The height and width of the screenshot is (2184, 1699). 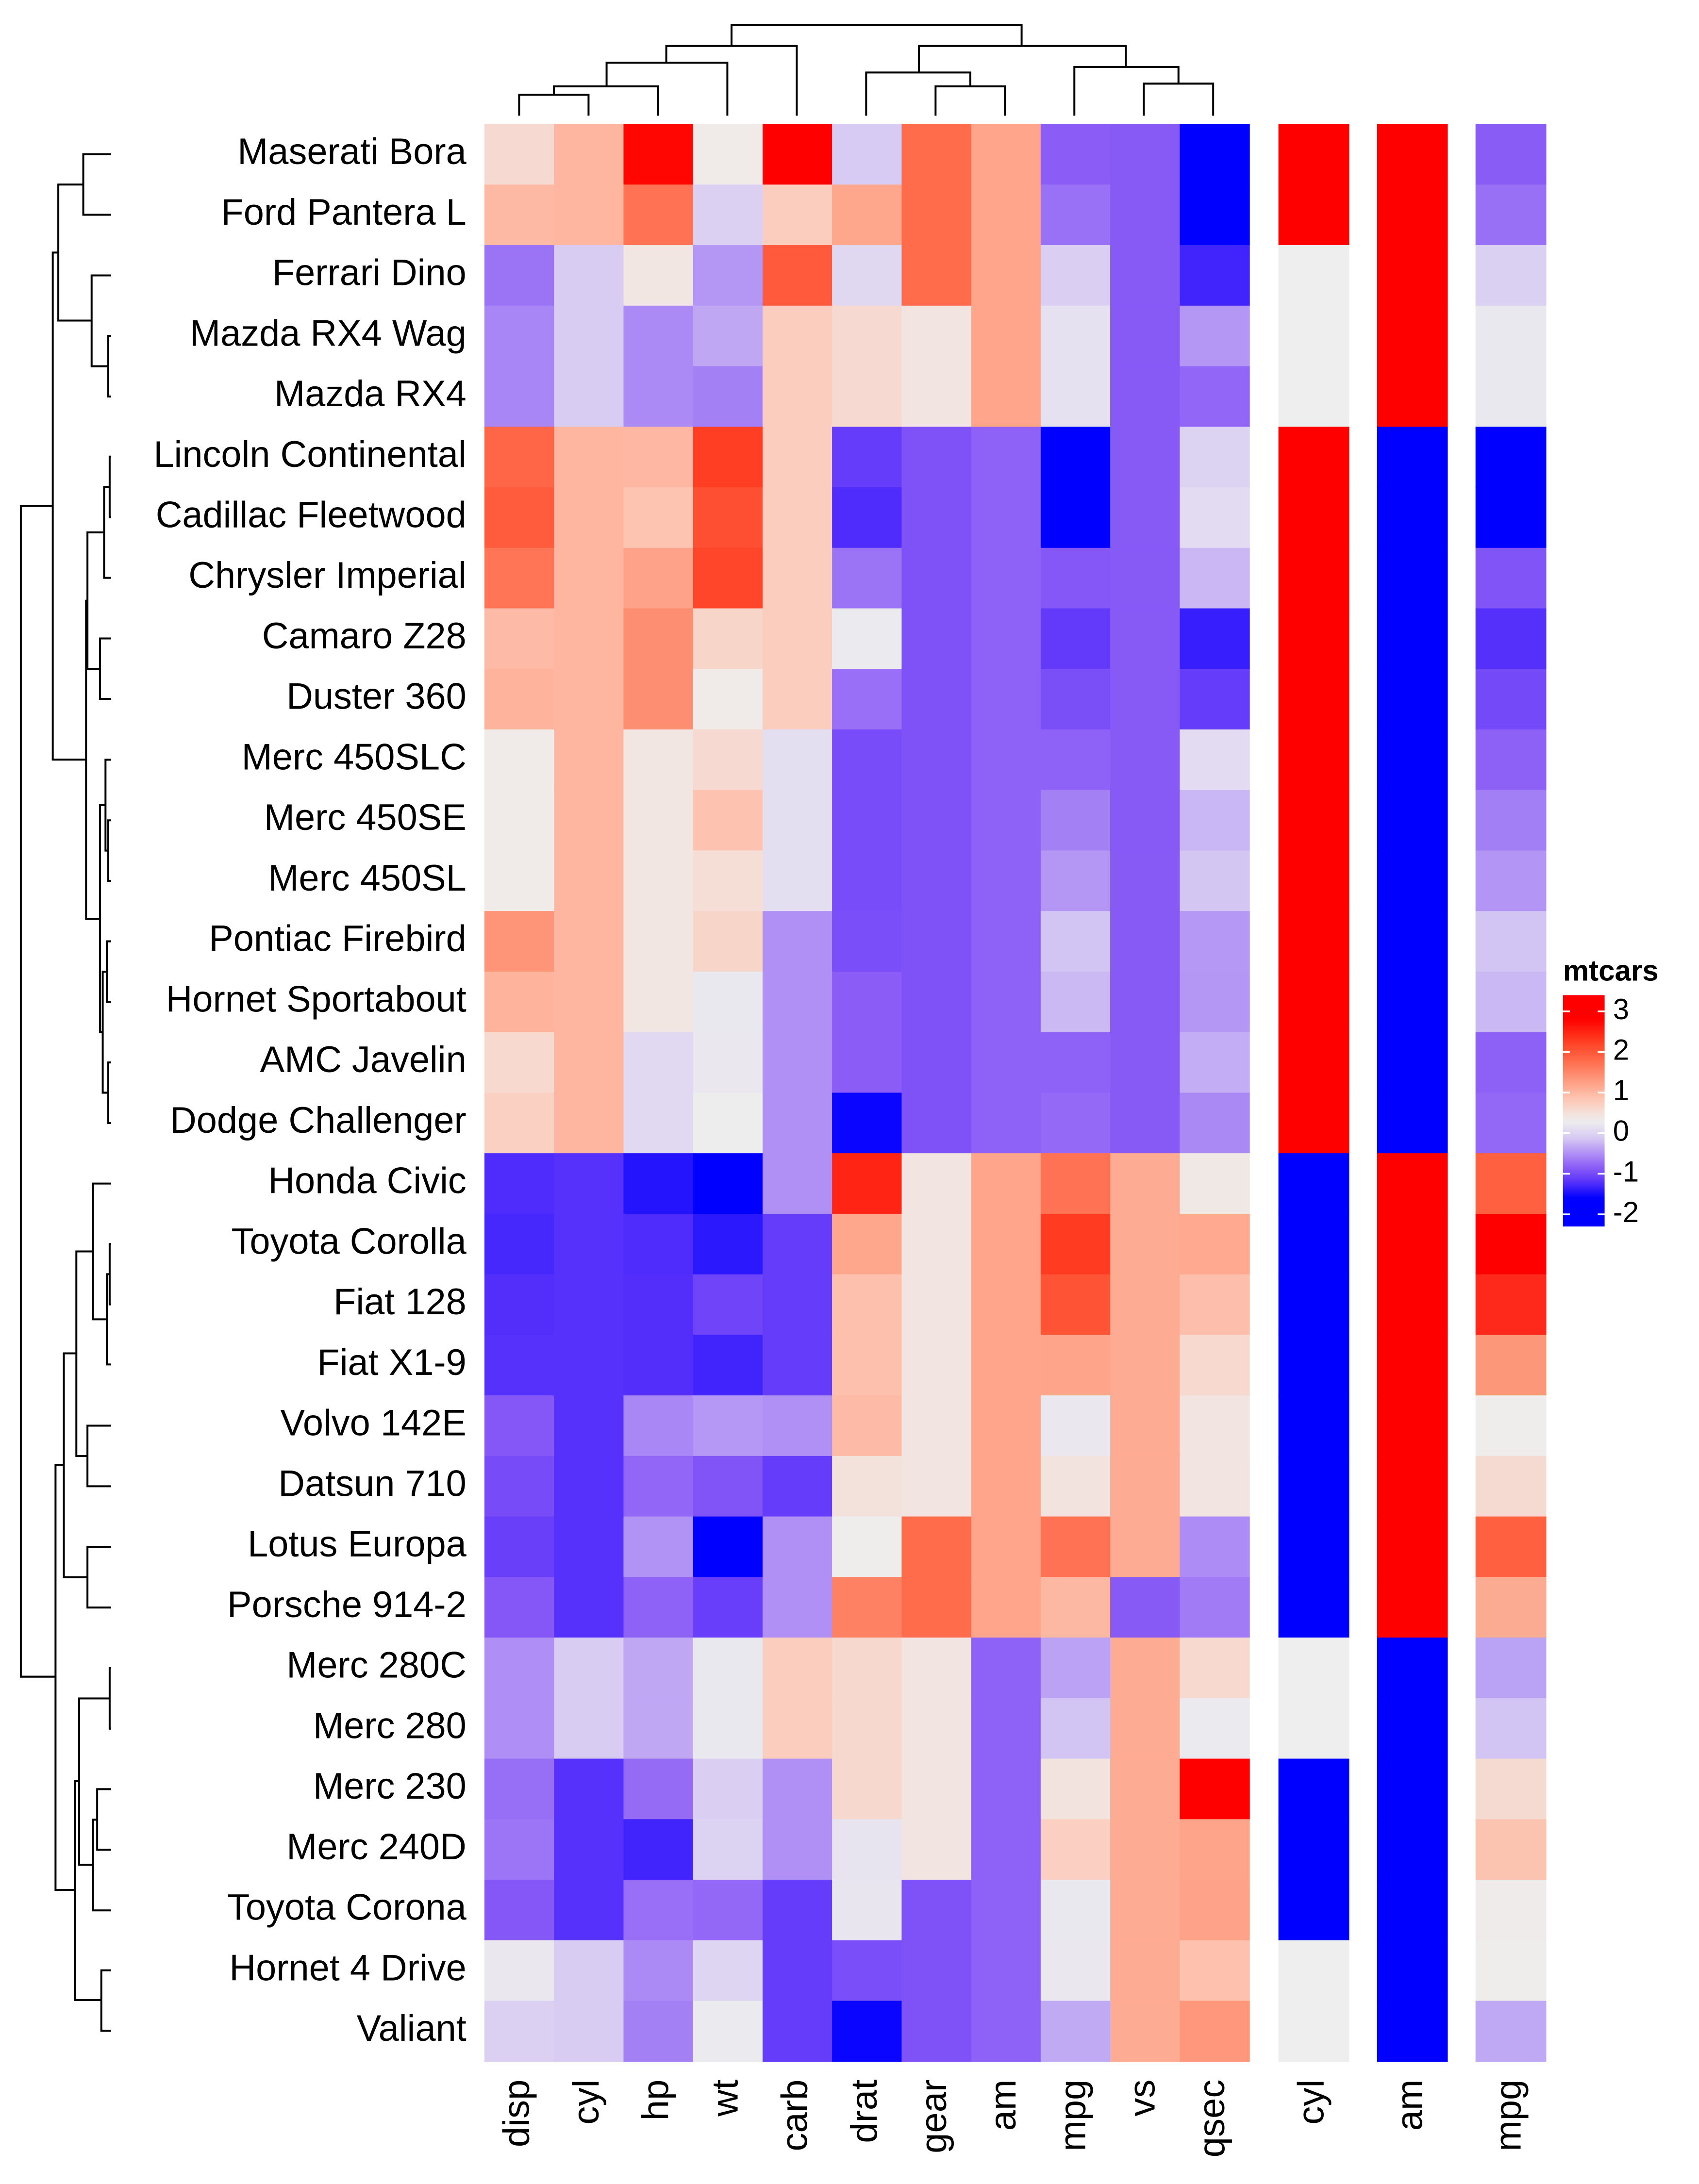 I want to click on row-label: Camaro Z28, so click(x=364, y=636).